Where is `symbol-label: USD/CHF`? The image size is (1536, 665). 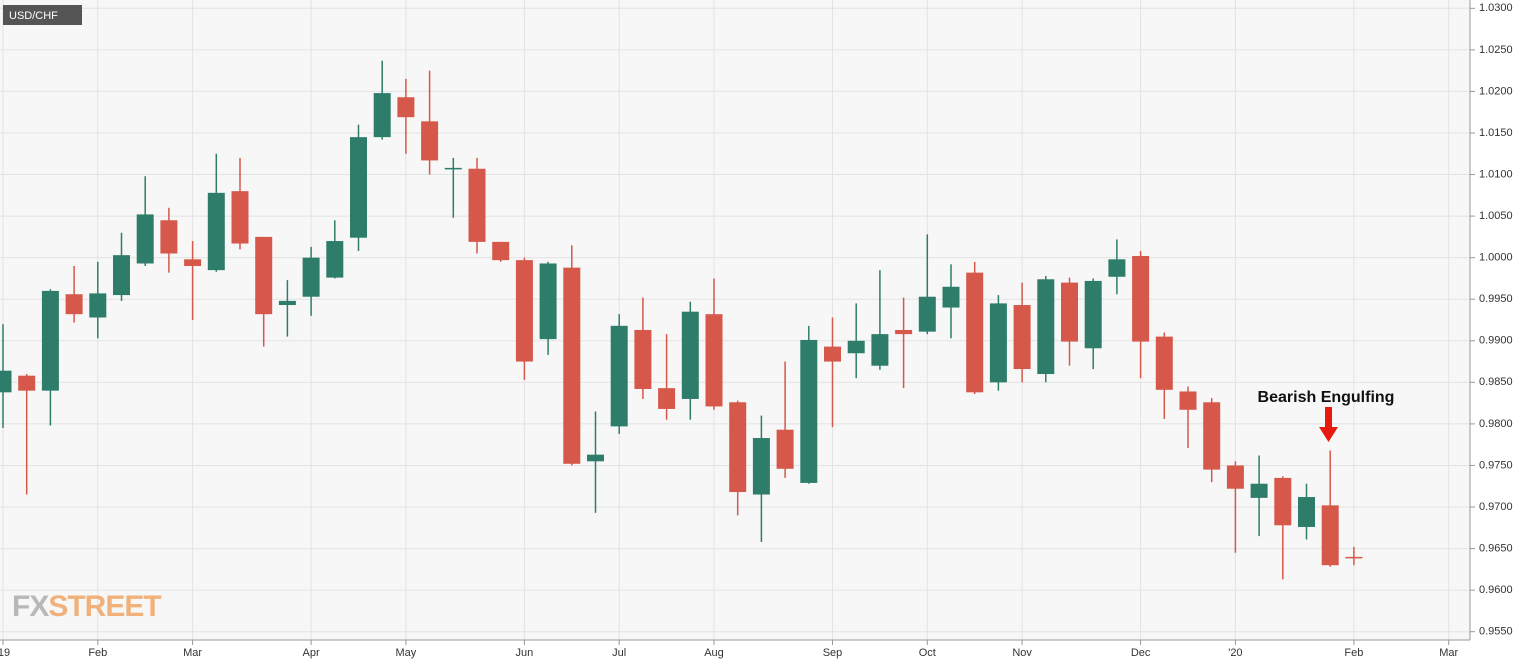 symbol-label: USD/CHF is located at coordinates (33, 16).